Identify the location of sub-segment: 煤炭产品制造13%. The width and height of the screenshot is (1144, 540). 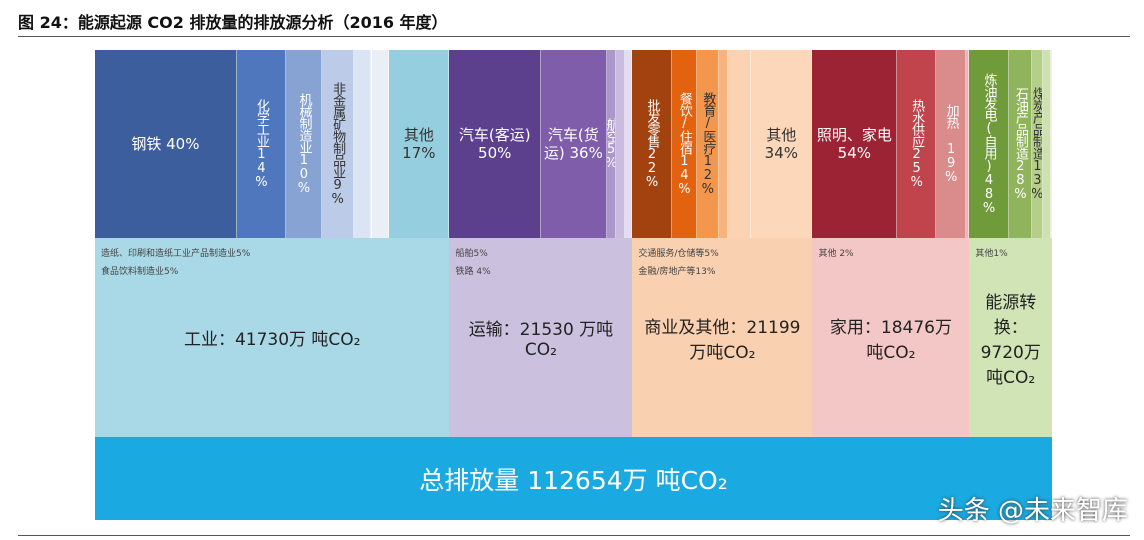
(1037, 144).